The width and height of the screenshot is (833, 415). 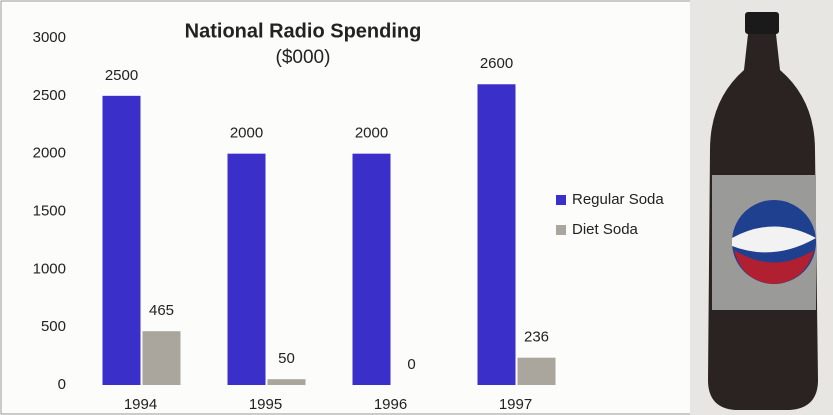 What do you see at coordinates (140, 404) in the screenshot?
I see `x-tick-label: 1994` at bounding box center [140, 404].